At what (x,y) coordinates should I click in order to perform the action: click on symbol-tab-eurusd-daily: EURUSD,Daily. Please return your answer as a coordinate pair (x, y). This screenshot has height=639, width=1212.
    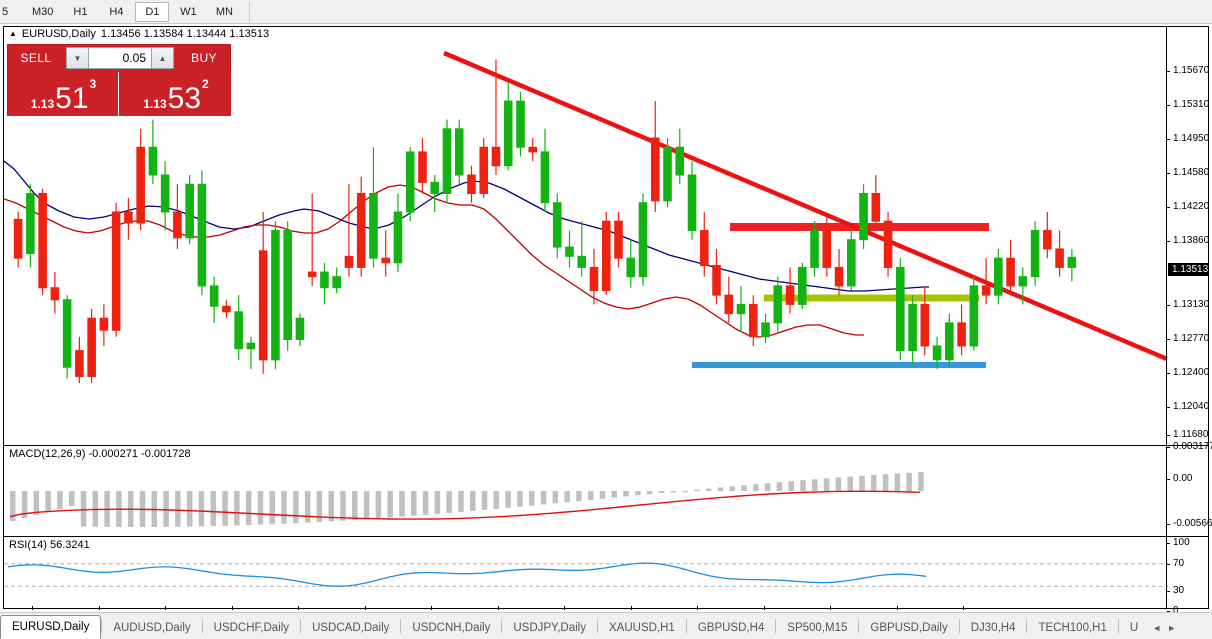
    Looking at the image, I should click on (51, 627).